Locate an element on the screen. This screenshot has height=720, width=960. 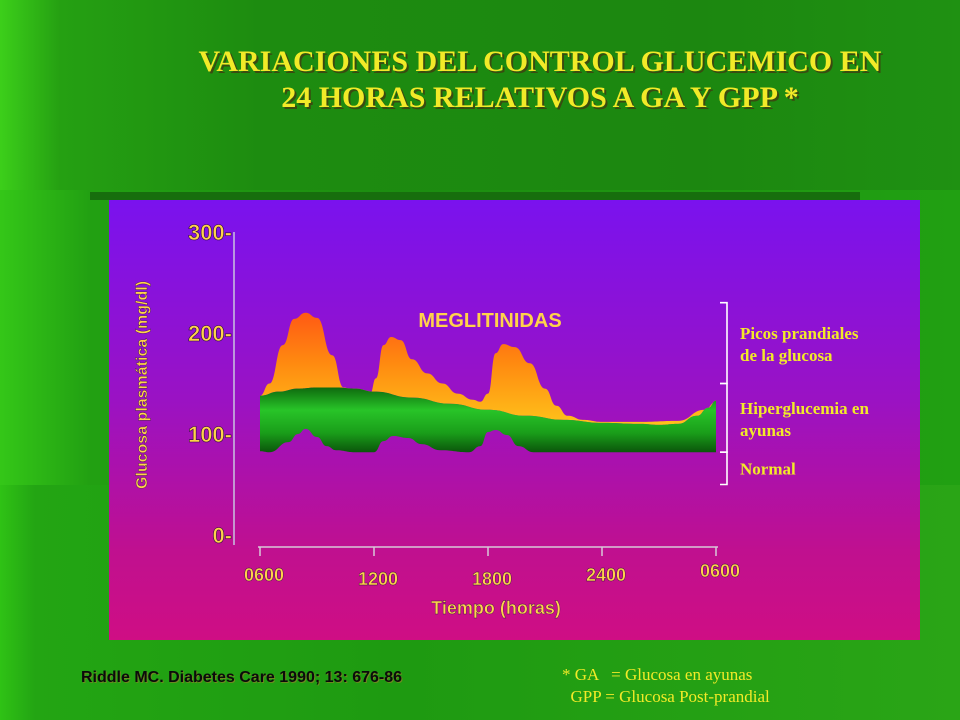
y-tick-label: 100- is located at coordinates (210, 434).